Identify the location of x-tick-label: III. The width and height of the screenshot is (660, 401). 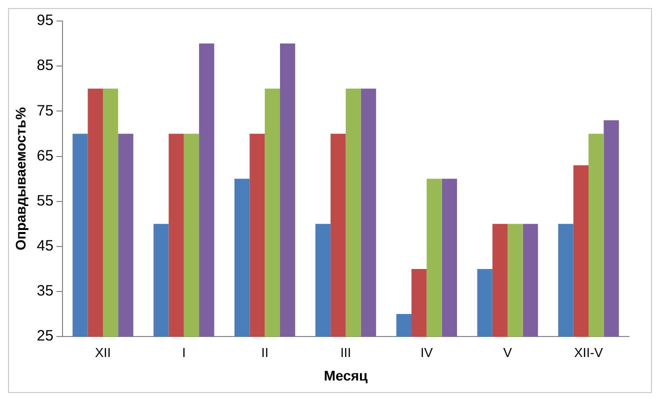
(346, 352).